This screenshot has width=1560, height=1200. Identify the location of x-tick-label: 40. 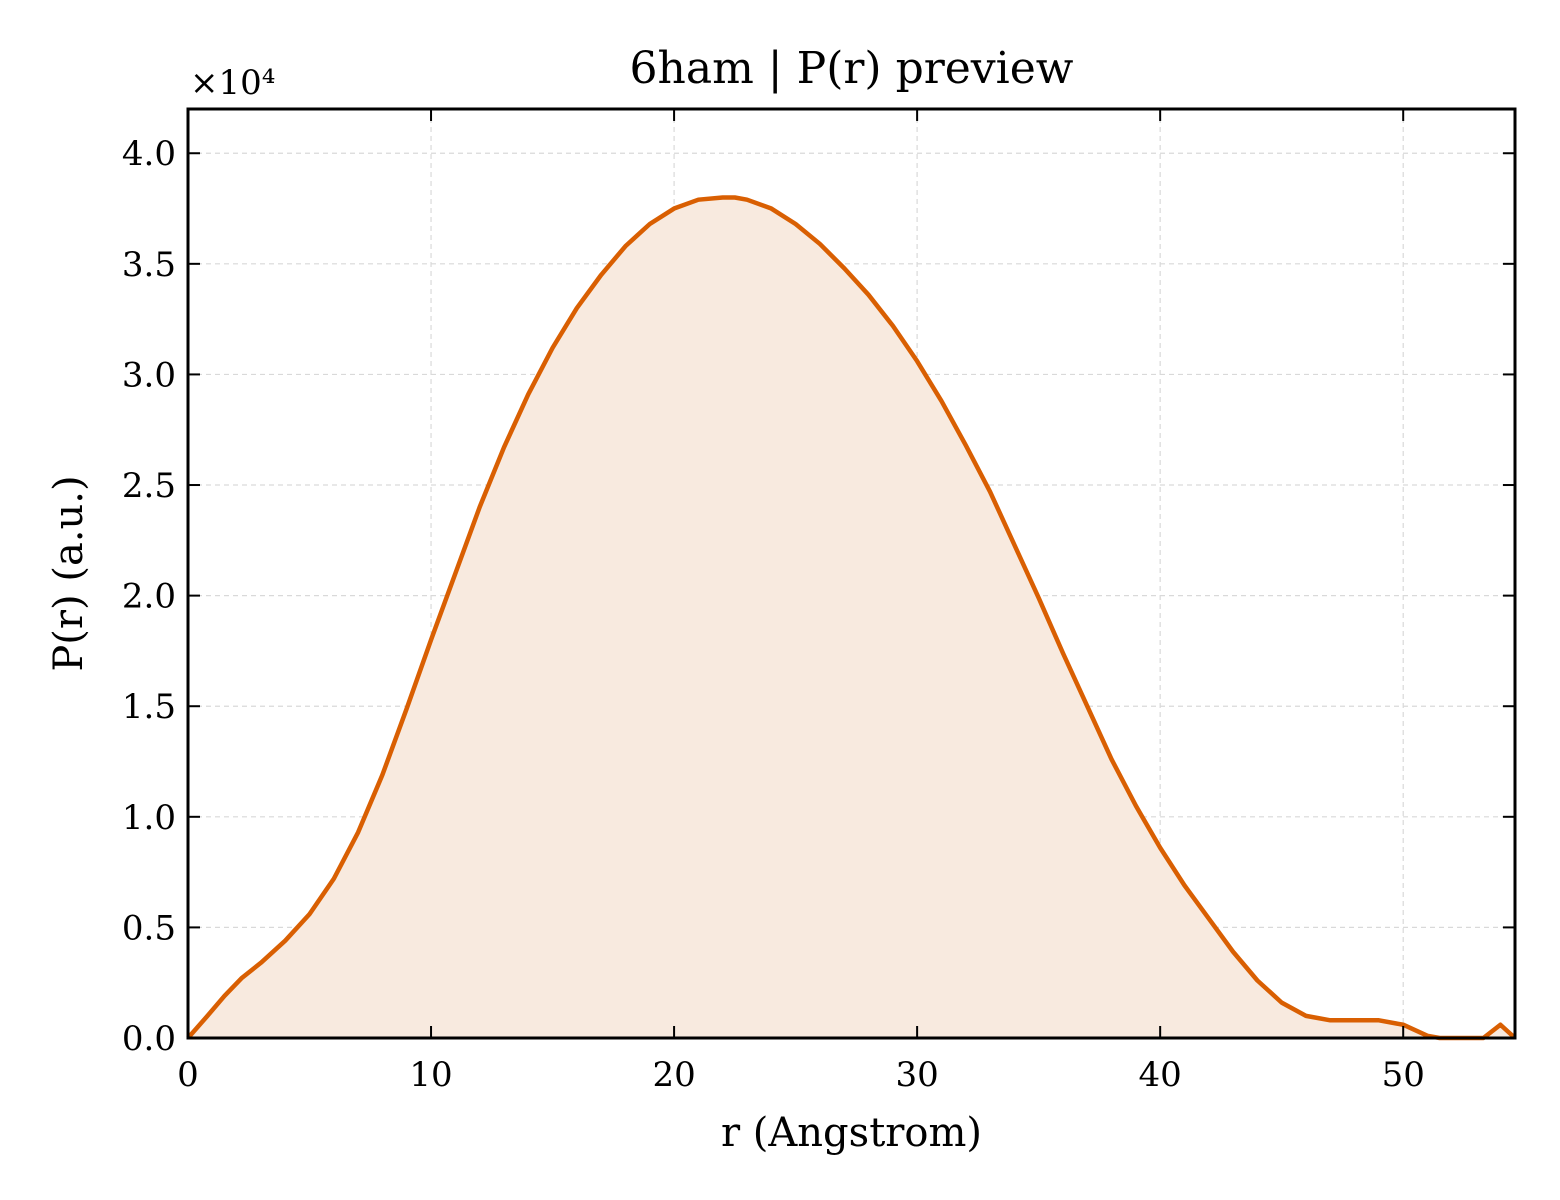
(1160, 1075).